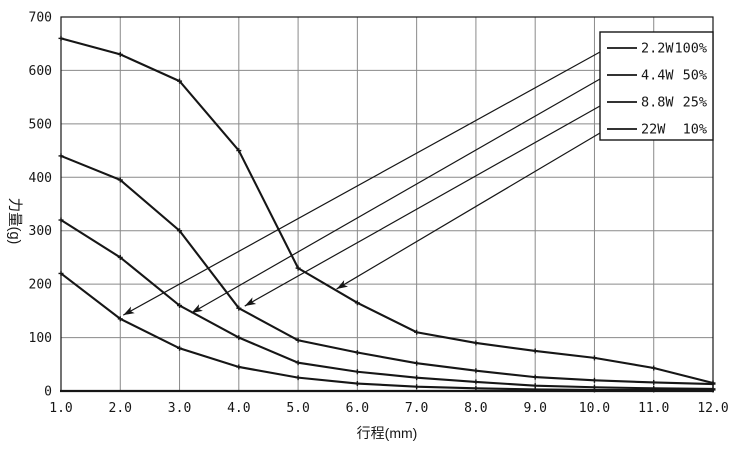  Describe the element at coordinates (695, 76) in the screenshot. I see `legend-duty-label: 50%` at that location.